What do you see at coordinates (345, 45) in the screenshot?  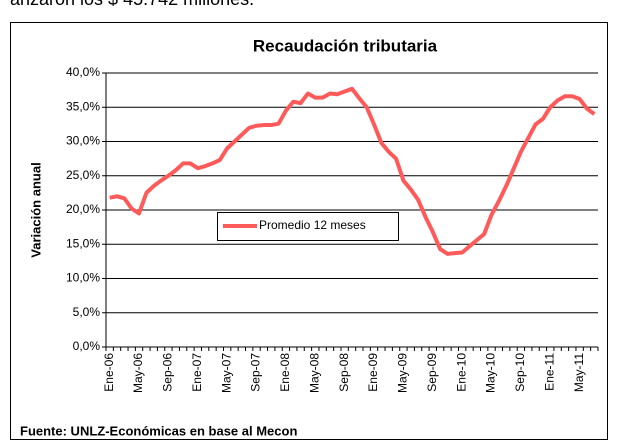 I see `chart-title: Recaudación tributaria` at bounding box center [345, 45].